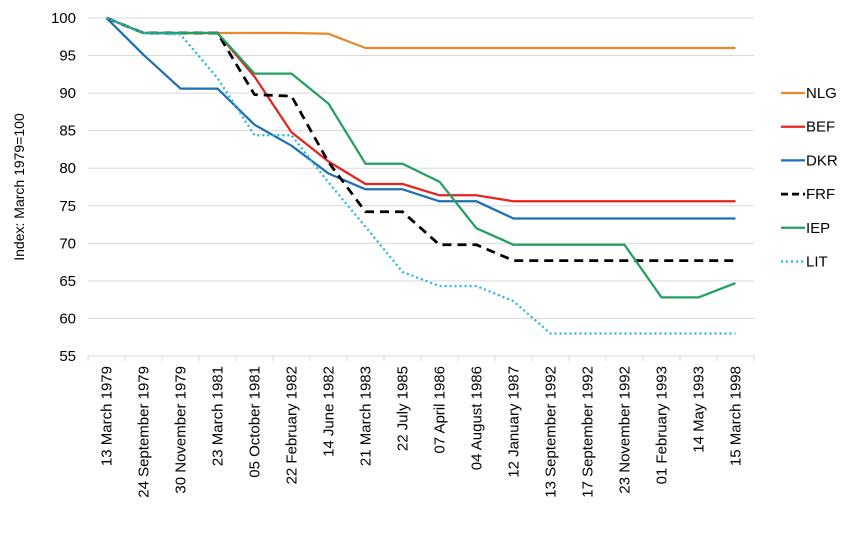  Describe the element at coordinates (662, 425) in the screenshot. I see `x-tick-label: 01 February 1993` at that location.